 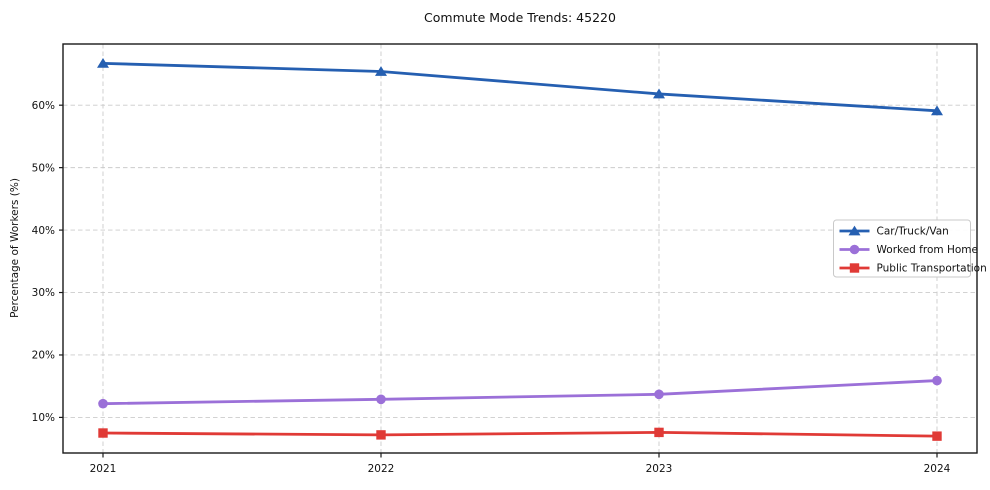 What do you see at coordinates (43, 418) in the screenshot?
I see `y-tick-label: 10%` at bounding box center [43, 418].